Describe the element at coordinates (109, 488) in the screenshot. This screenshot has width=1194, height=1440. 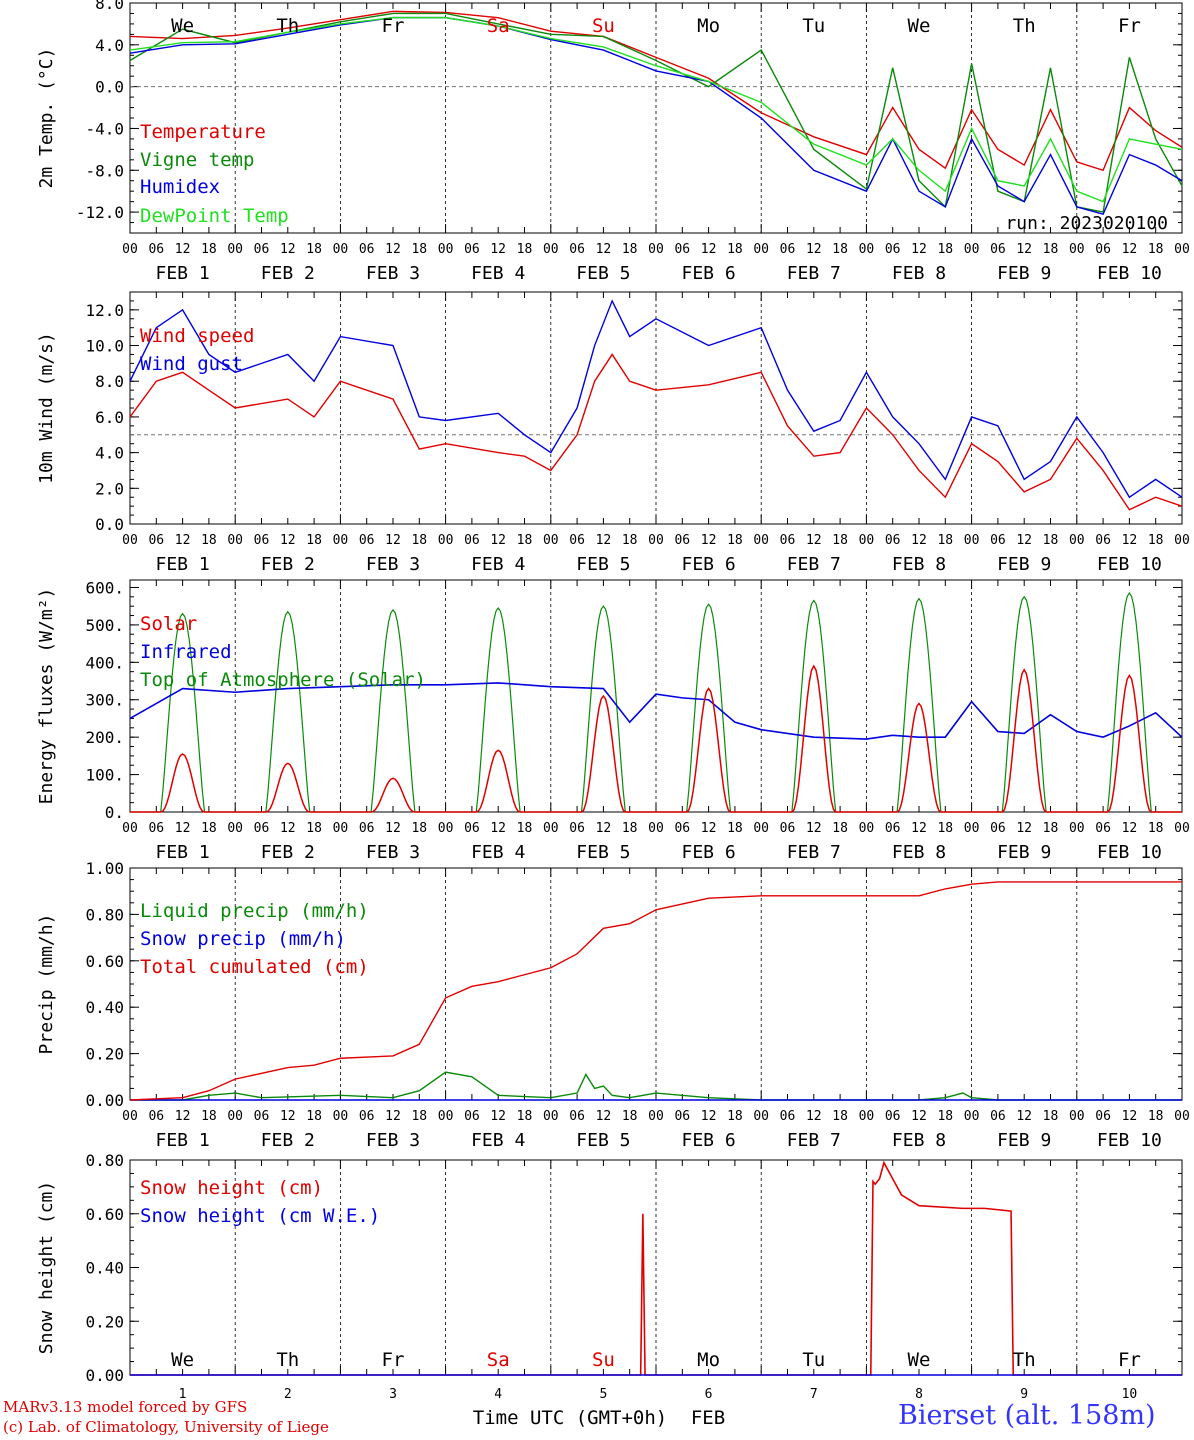
I see `y-tick-label: 2.0` at that location.